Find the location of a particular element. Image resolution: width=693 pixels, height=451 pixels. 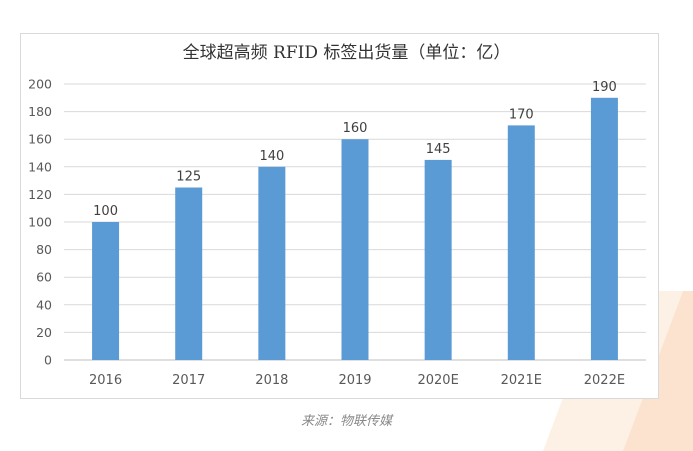

data-label: 190 is located at coordinates (604, 87).